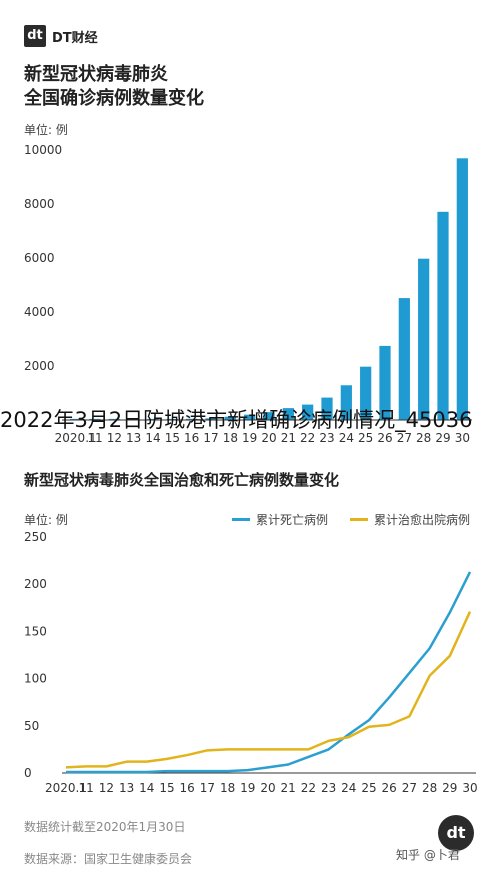  What do you see at coordinates (114, 87) in the screenshot?
I see `chart1-title: 新型冠状病毒肺炎 全国确诊病例数量变化` at bounding box center [114, 87].